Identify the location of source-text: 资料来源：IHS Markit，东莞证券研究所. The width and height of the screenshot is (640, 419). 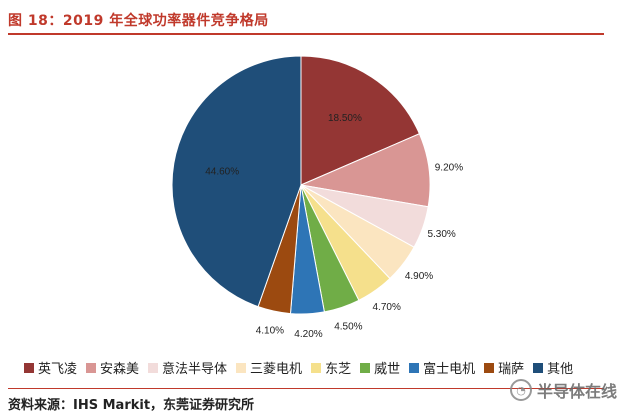
(131, 405).